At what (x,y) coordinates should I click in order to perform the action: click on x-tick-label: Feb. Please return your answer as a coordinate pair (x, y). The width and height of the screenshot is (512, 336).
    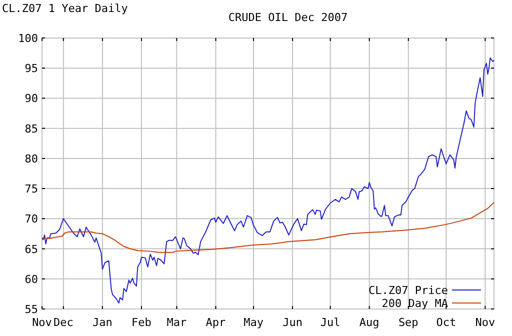
    Looking at the image, I should click on (142, 322).